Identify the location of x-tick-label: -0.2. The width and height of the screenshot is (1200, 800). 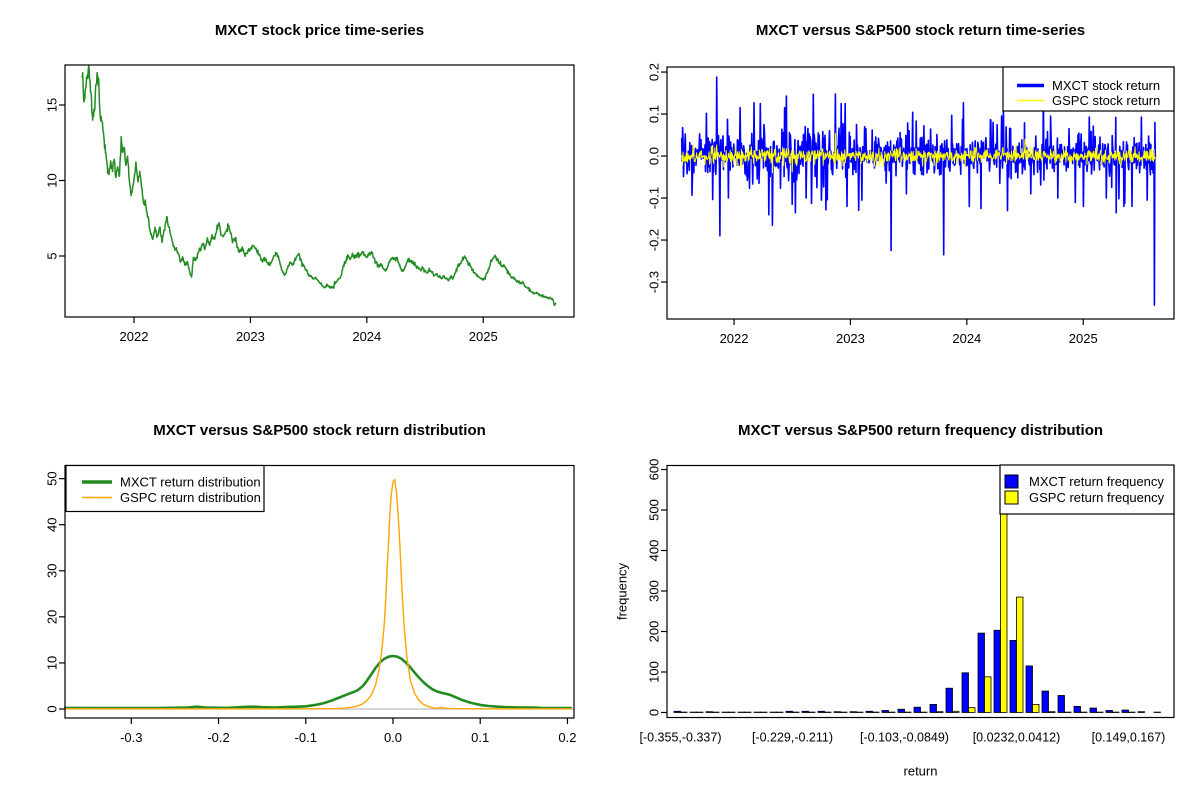
(218, 737).